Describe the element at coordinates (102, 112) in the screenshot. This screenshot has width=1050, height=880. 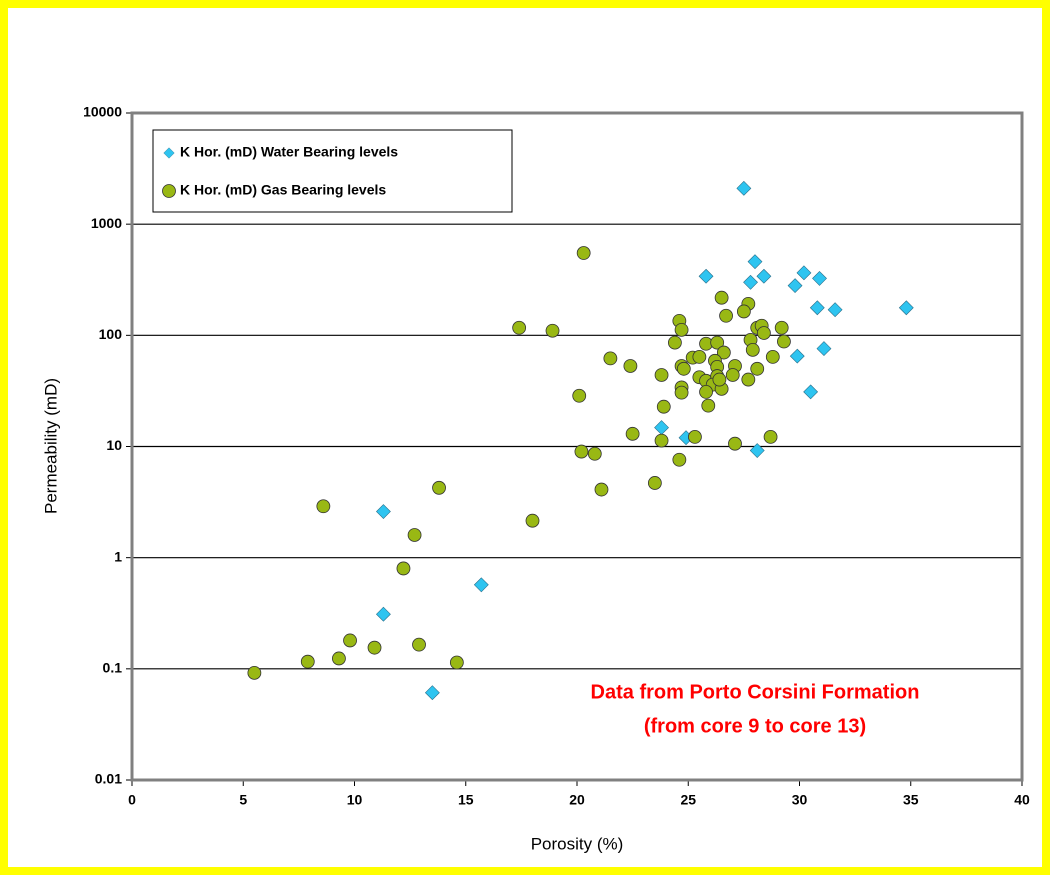
I see `y-tick-label: 10000` at that location.